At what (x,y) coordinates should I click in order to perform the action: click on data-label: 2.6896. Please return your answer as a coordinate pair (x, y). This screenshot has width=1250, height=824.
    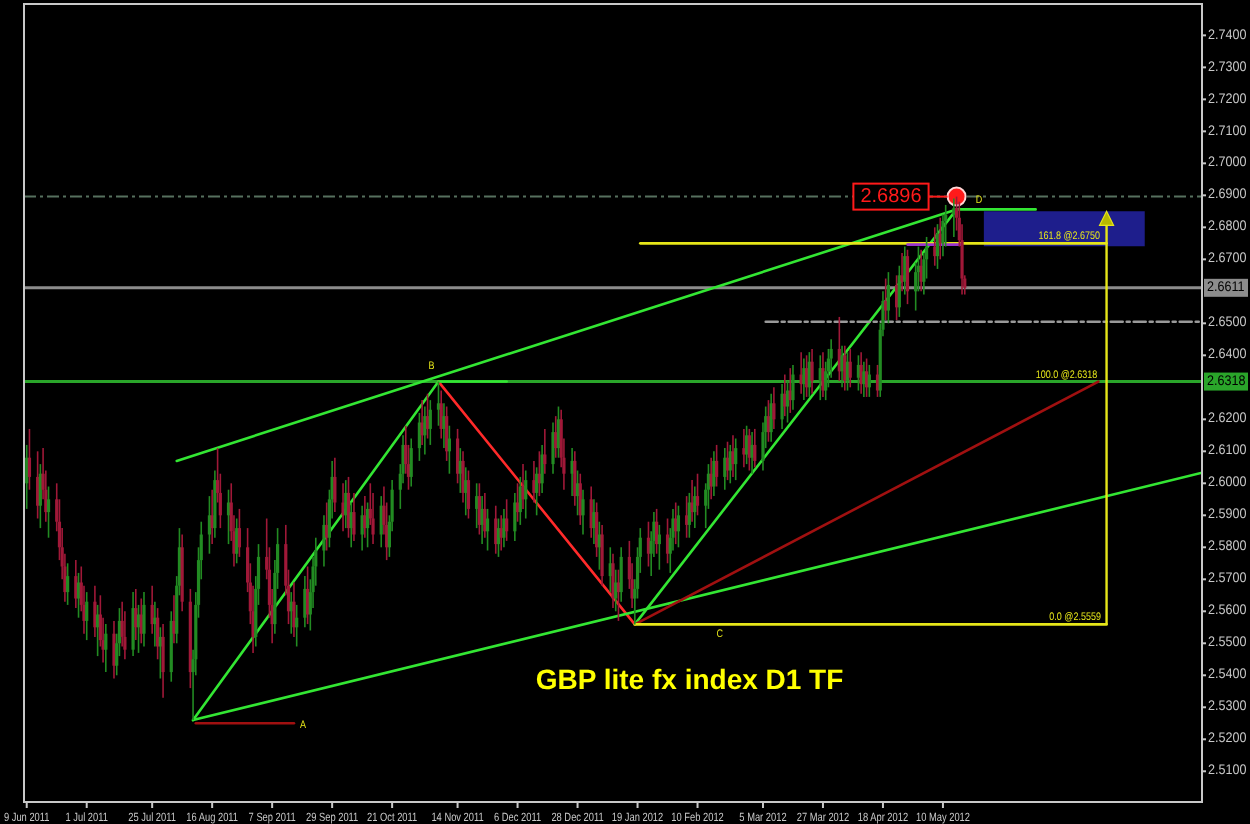
    Looking at the image, I should click on (891, 196).